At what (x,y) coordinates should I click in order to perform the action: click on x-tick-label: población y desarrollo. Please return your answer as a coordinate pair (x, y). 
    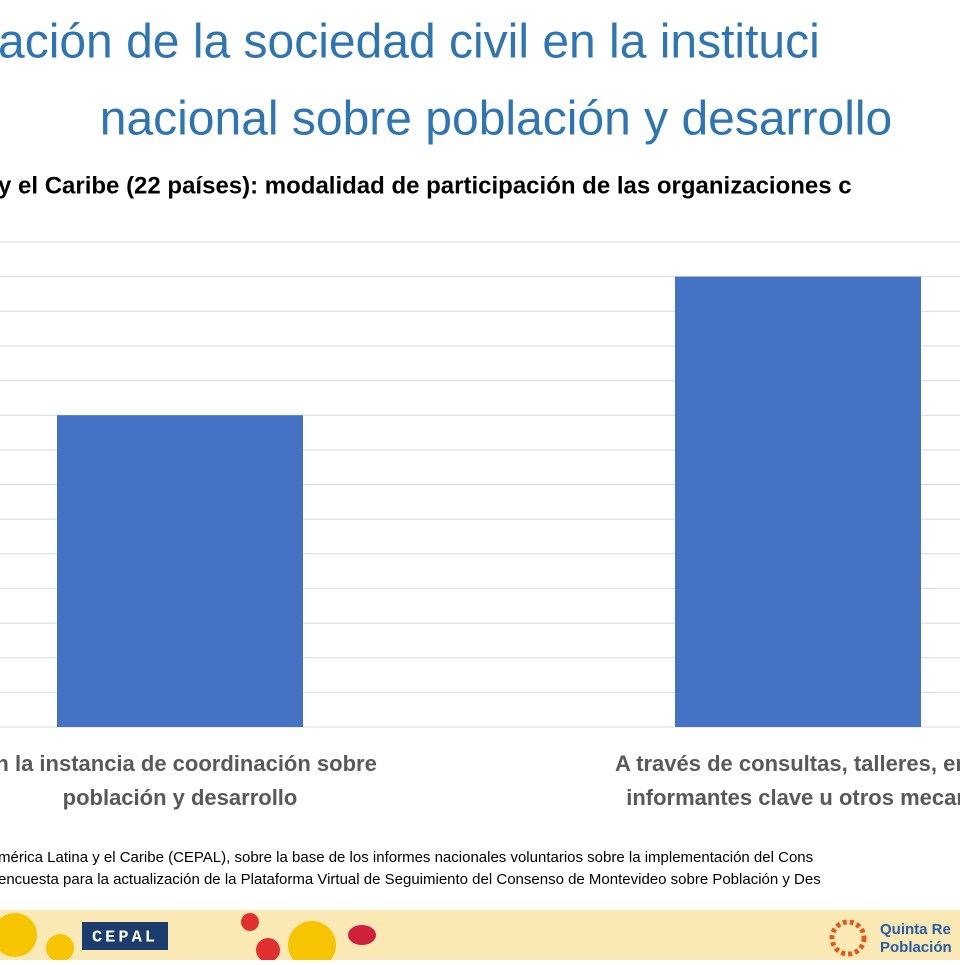
    Looking at the image, I should click on (180, 797).